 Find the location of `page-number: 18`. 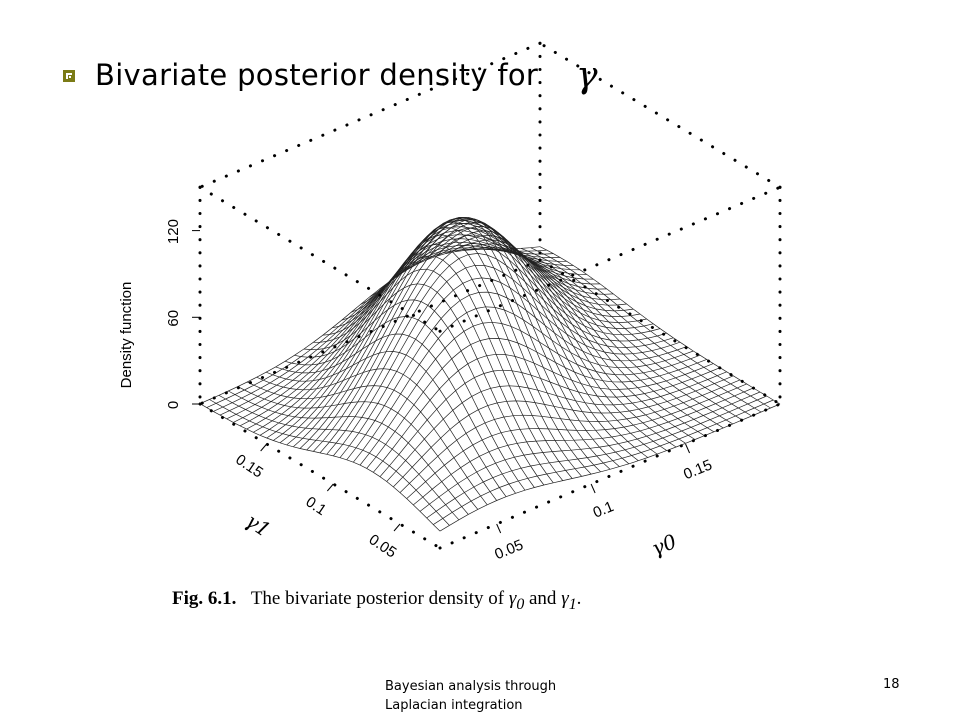

page-number: 18 is located at coordinates (891, 684).